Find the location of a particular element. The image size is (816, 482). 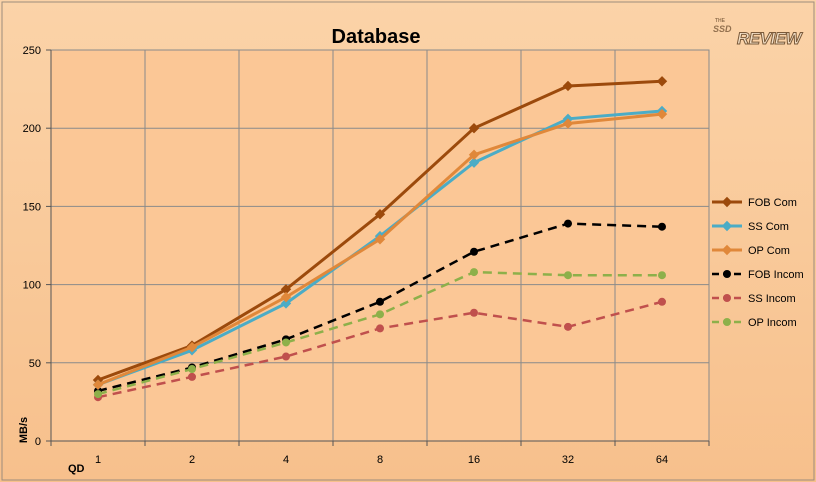

legend-label: FOB Com is located at coordinates (772, 203).